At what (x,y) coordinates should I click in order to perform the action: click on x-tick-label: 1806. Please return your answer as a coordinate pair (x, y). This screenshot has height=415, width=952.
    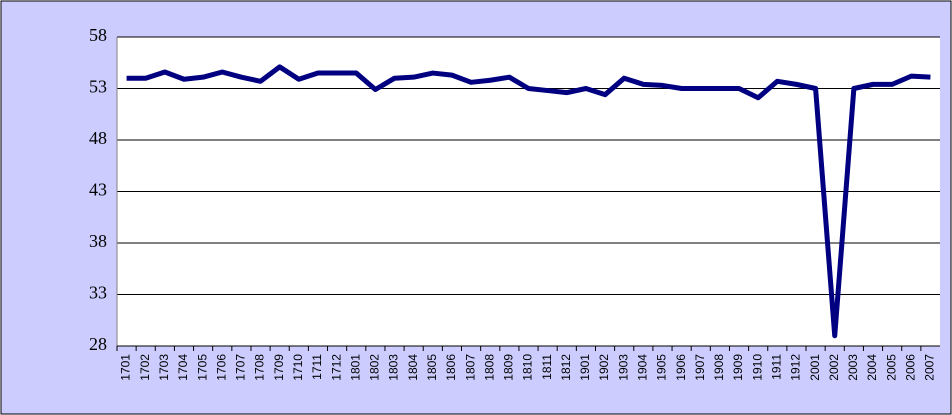
    Looking at the image, I should click on (451, 367).